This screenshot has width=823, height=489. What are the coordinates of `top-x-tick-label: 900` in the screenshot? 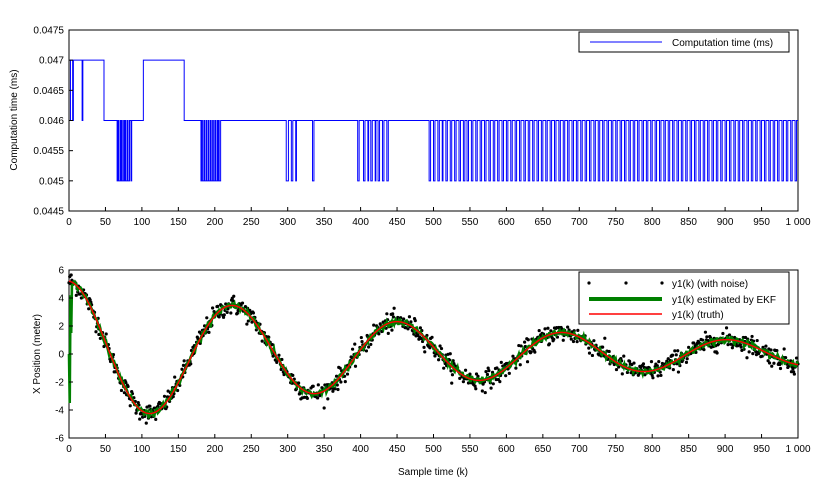 It's located at (725, 222).